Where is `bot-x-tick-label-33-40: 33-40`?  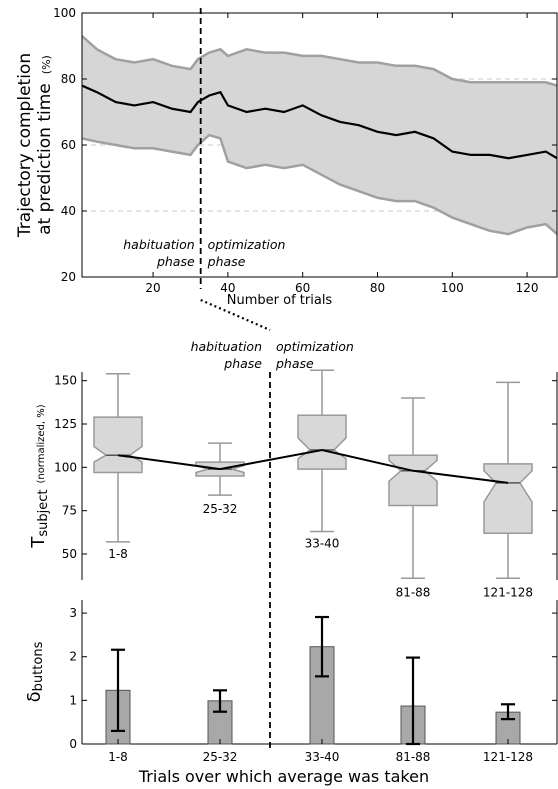
bot-x-tick-label-33-40: 33-40 is located at coordinates (322, 757).